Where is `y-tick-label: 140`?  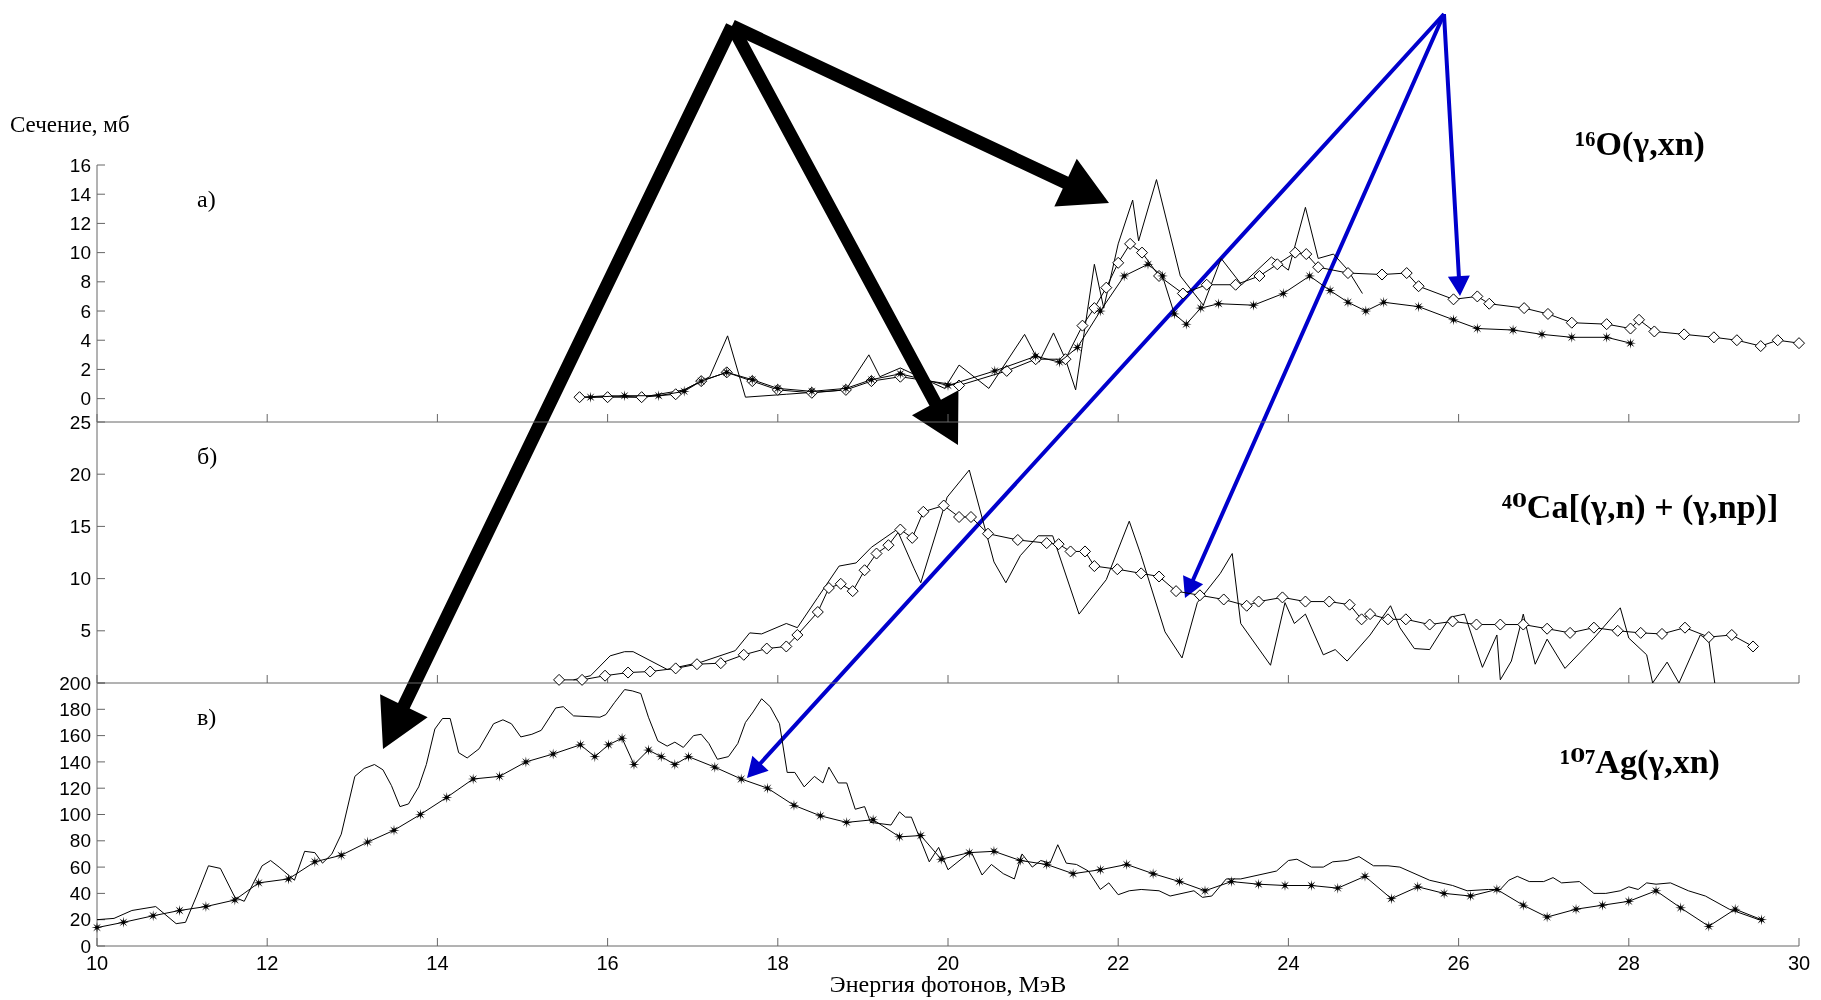 y-tick-label: 140 is located at coordinates (75, 762).